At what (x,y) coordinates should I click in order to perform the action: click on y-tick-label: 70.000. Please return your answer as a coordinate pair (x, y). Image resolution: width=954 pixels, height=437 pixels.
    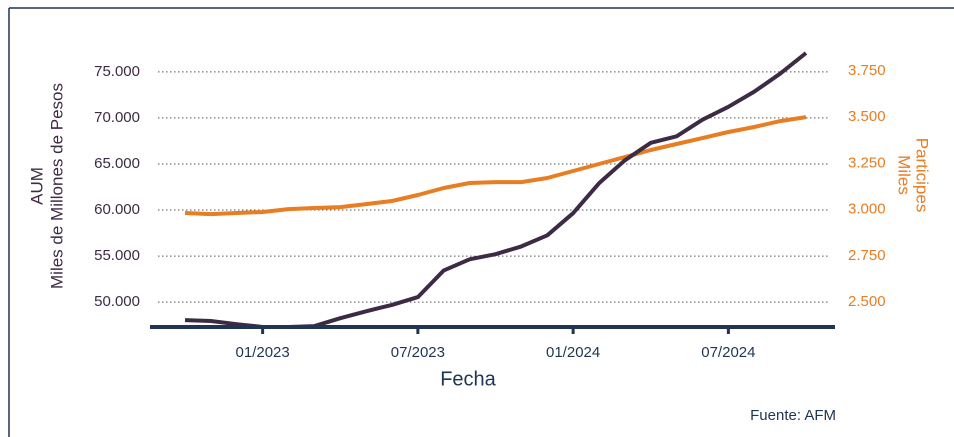
    Looking at the image, I should click on (117, 117).